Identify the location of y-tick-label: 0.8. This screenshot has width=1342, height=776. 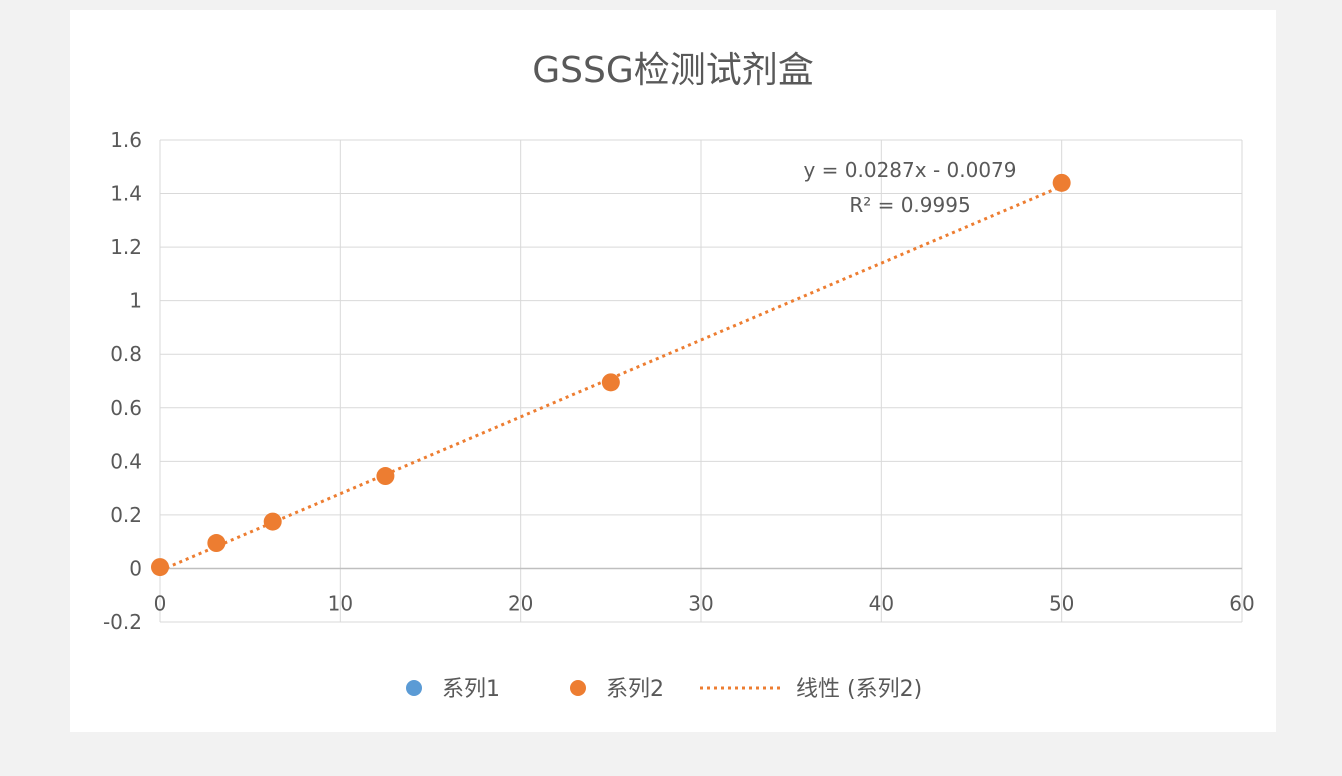
(126, 354).